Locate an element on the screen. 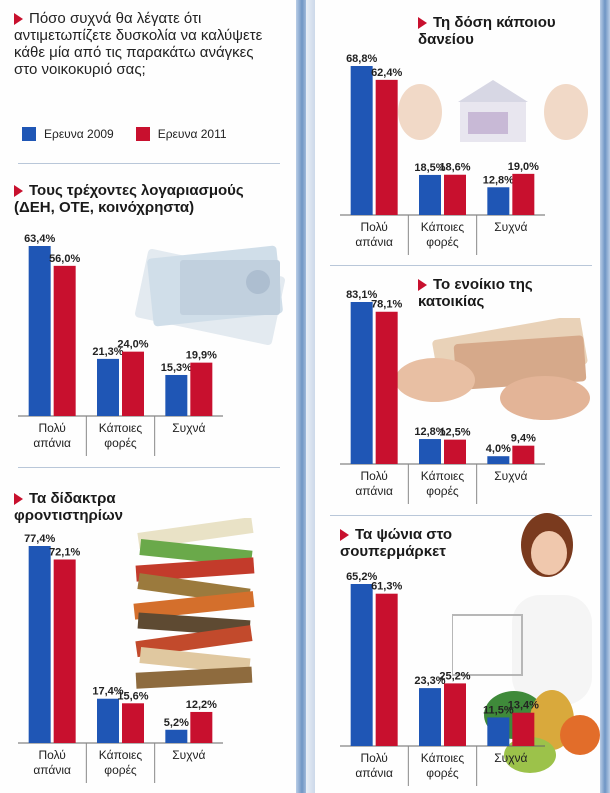 Image resolution: width=610 pixels, height=793 pixels. legend: Ερευνα 2009 Ερευνα 2011 is located at coordinates (124, 134).